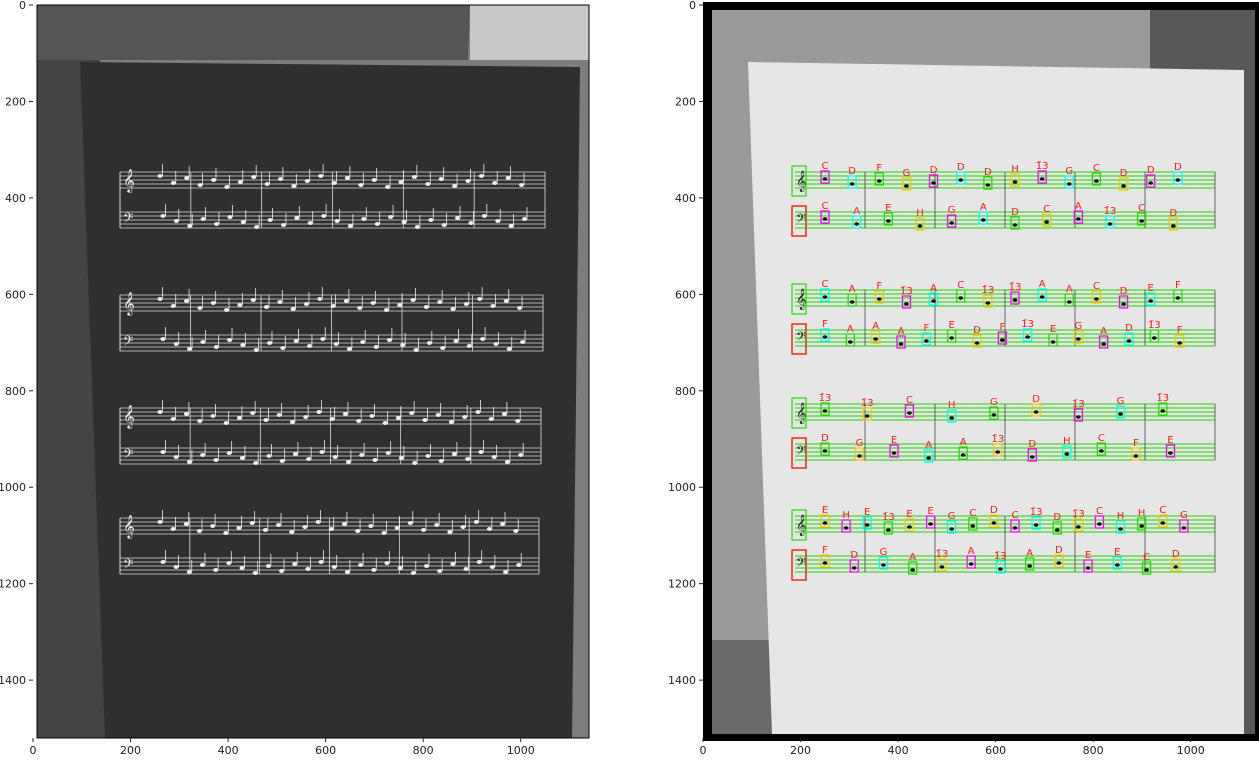 The height and width of the screenshot is (761, 1259). What do you see at coordinates (799, 339) in the screenshot?
I see `bass-clef-detection` at bounding box center [799, 339].